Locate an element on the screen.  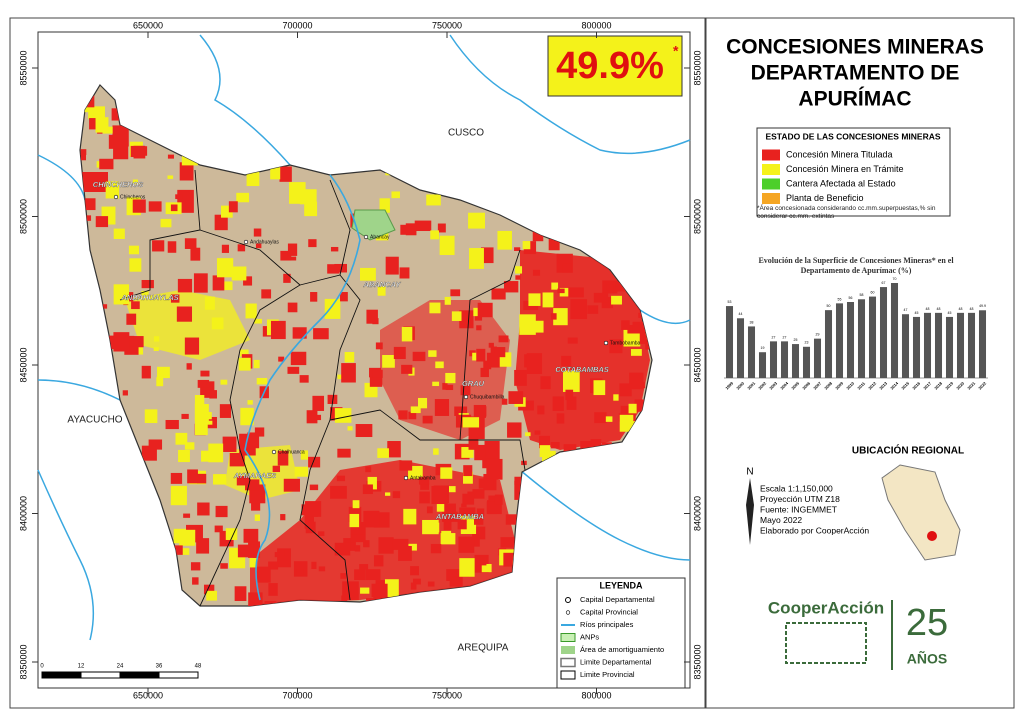
x-coordinate-label: 700000 is located at coordinates (297, 25).